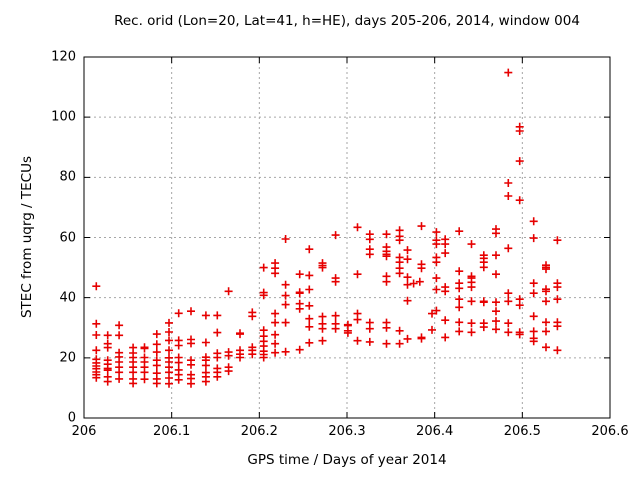  What do you see at coordinates (63, 117) in the screenshot?
I see `y-tick-label: 100` at bounding box center [63, 117].